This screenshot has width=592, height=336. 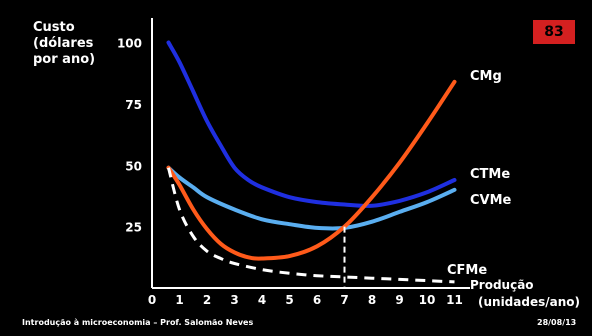 I want to click on x-tick-label: 4, so click(x=262, y=300).